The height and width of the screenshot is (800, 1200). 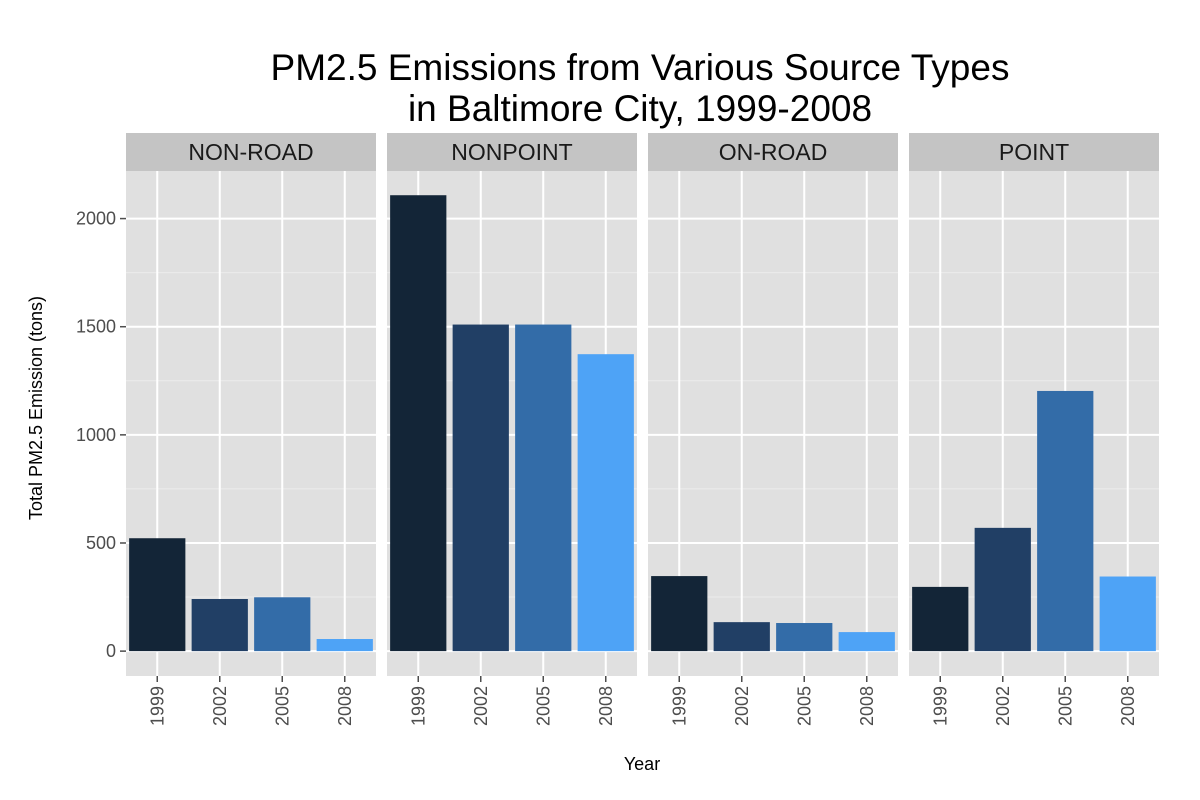 I want to click on y-tick-label: 500, so click(x=101, y=543).